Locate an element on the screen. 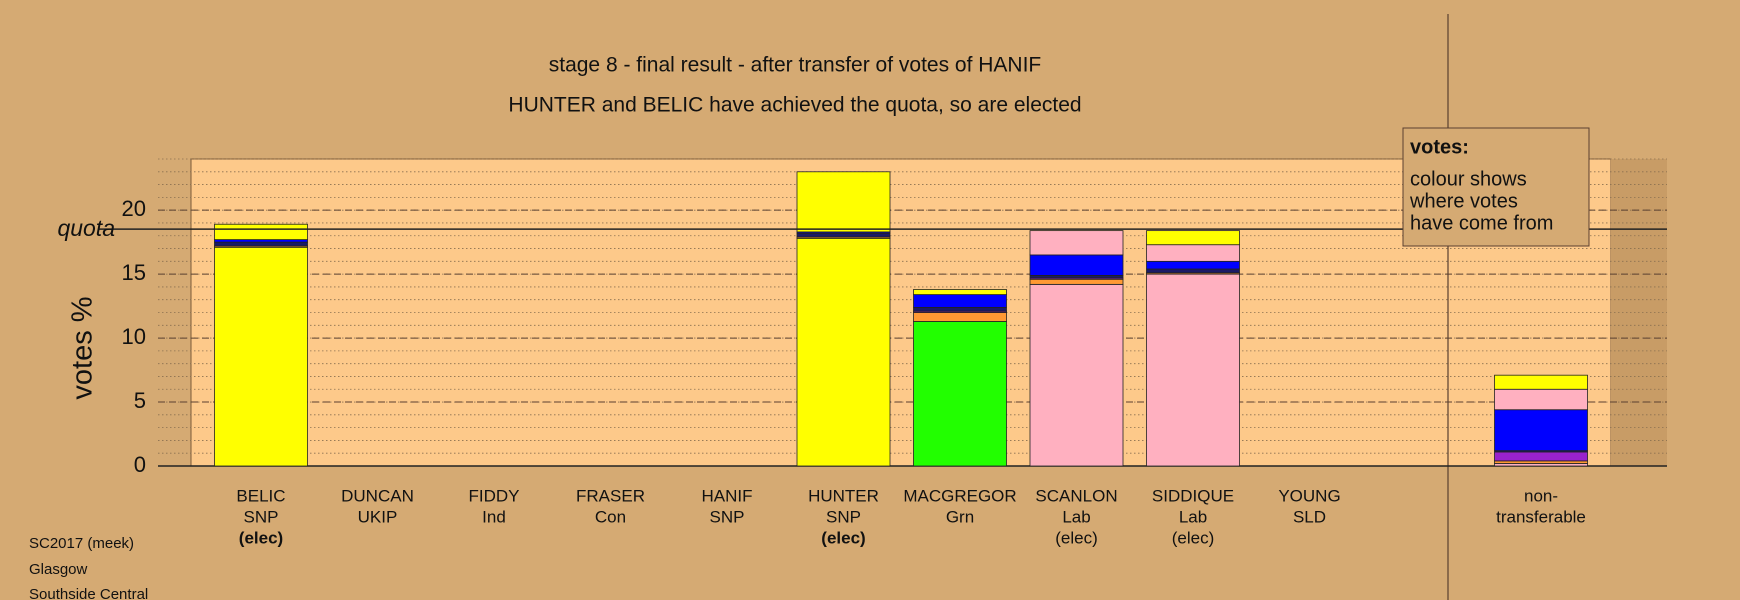  note-title: votes: is located at coordinates (1439, 147).